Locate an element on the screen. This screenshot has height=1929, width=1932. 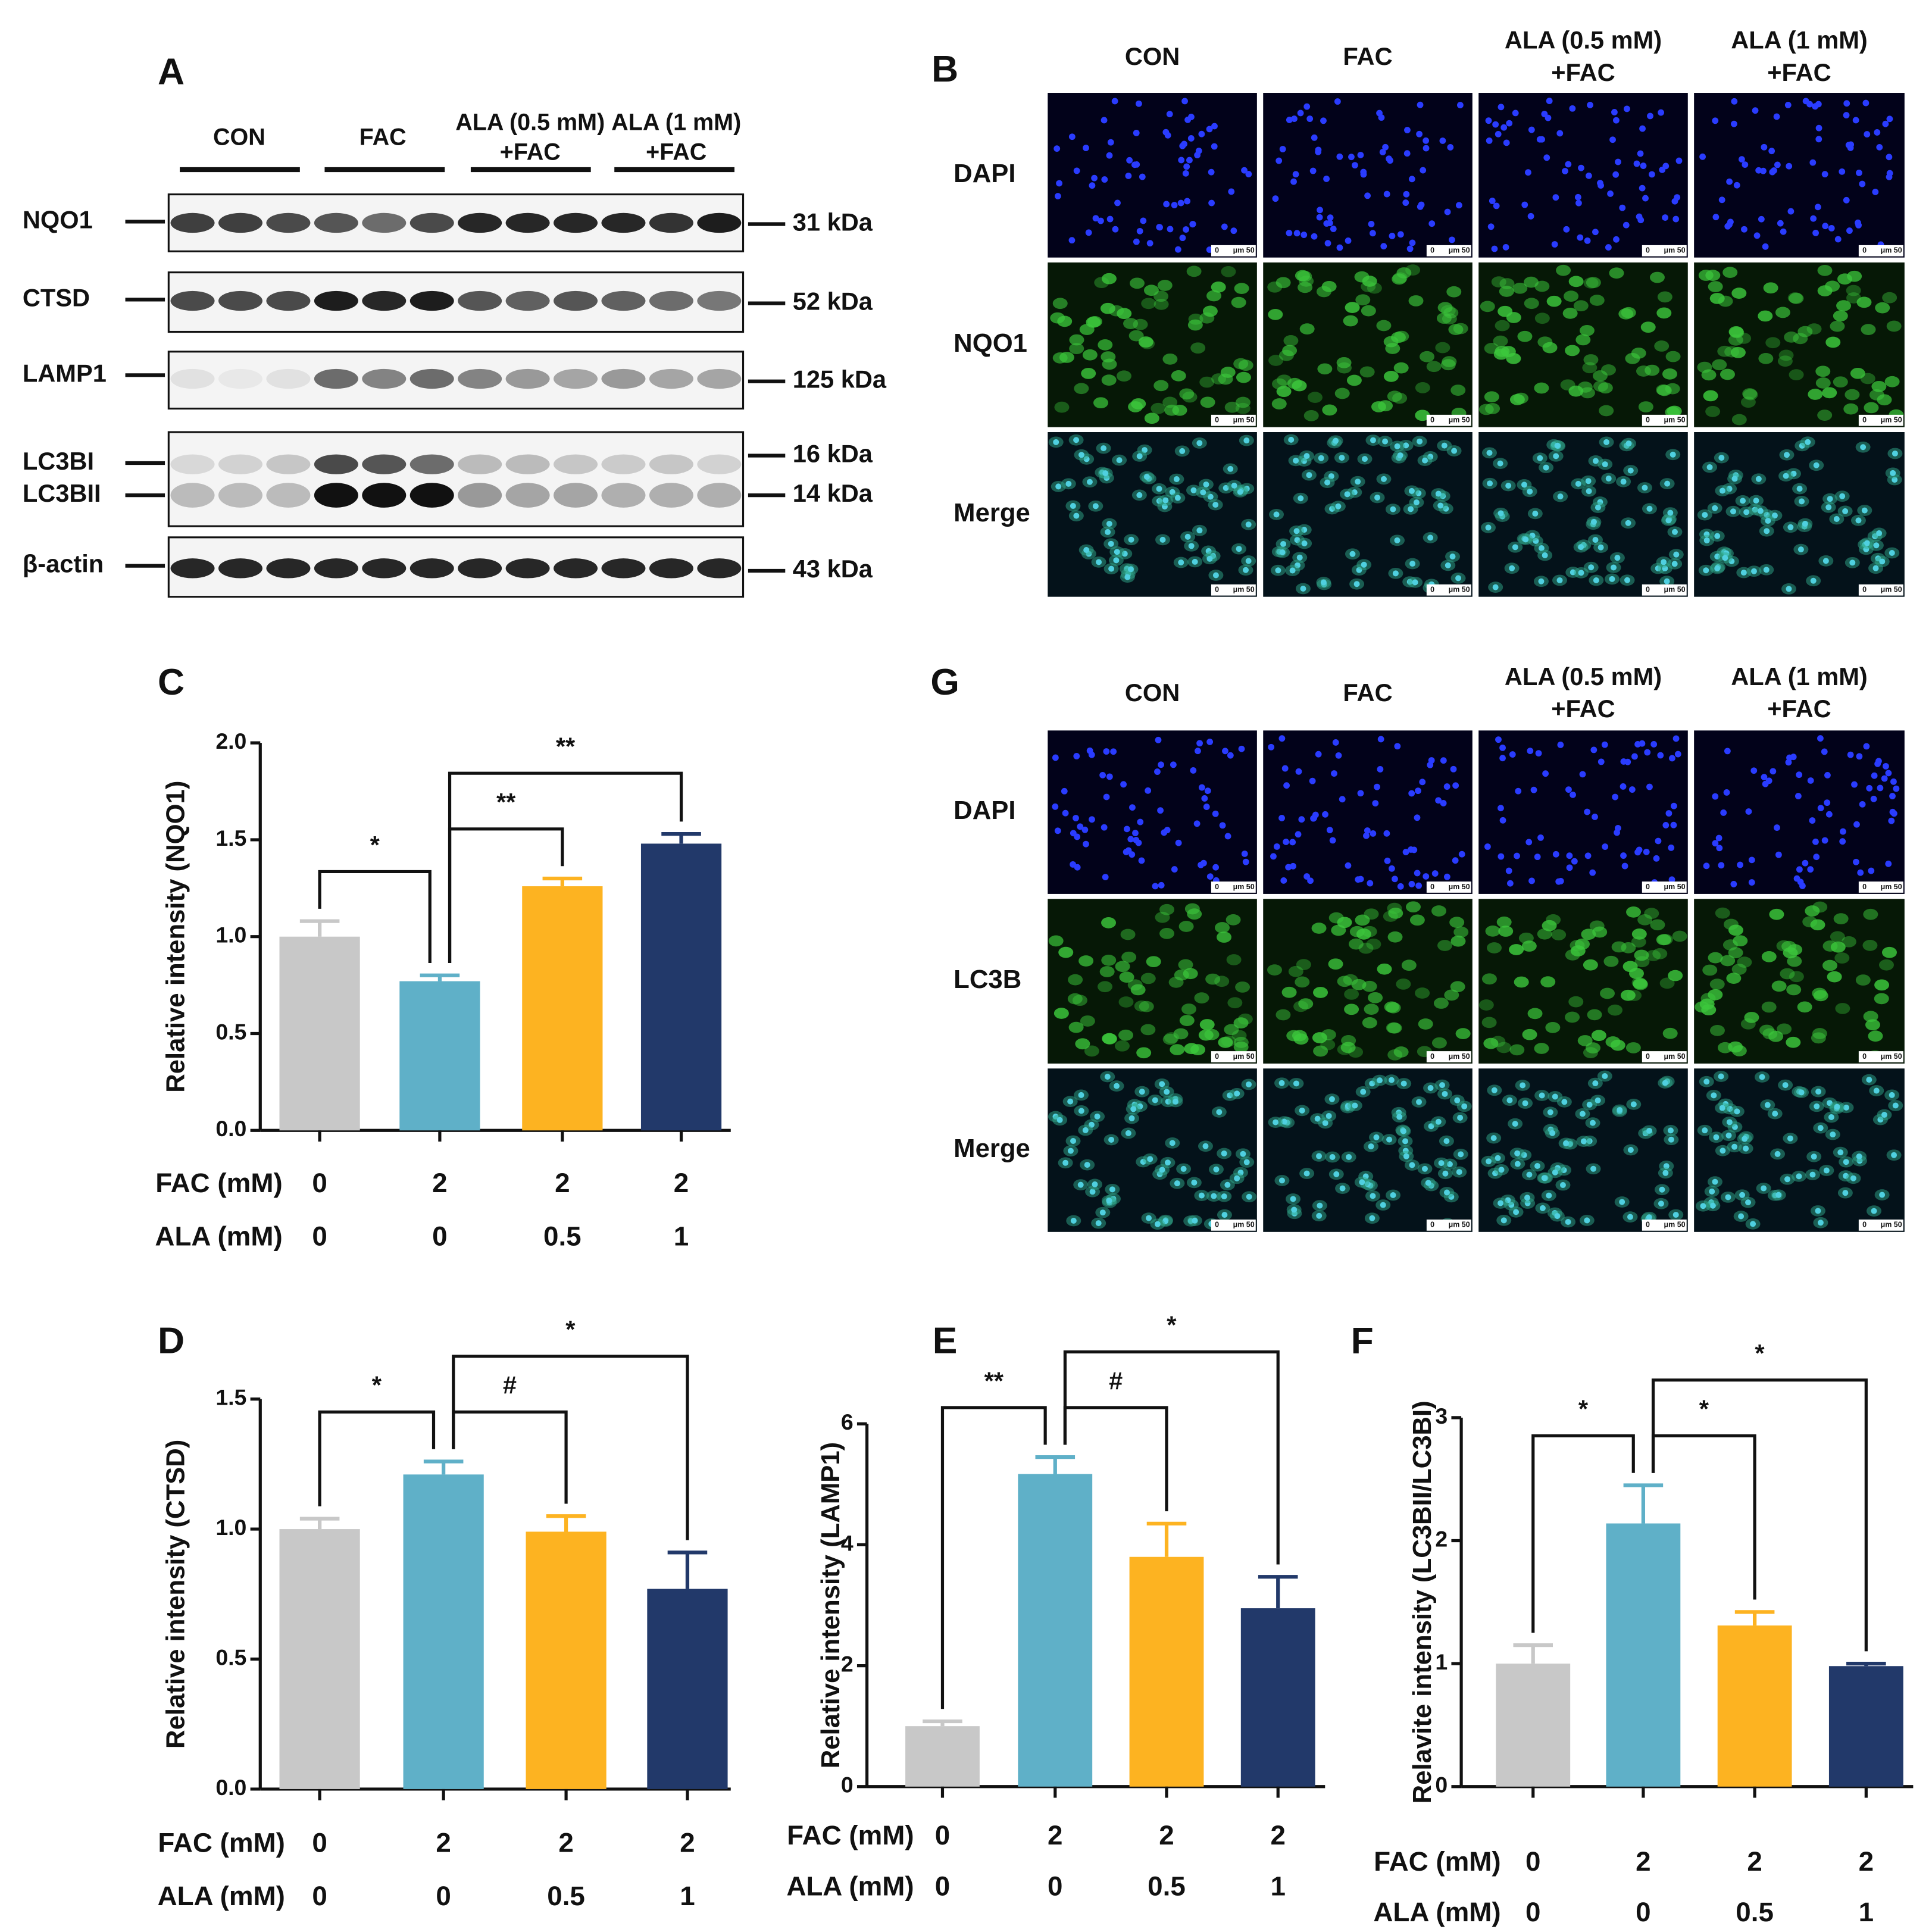
kda-marker: 16 kDa is located at coordinates (833, 454).